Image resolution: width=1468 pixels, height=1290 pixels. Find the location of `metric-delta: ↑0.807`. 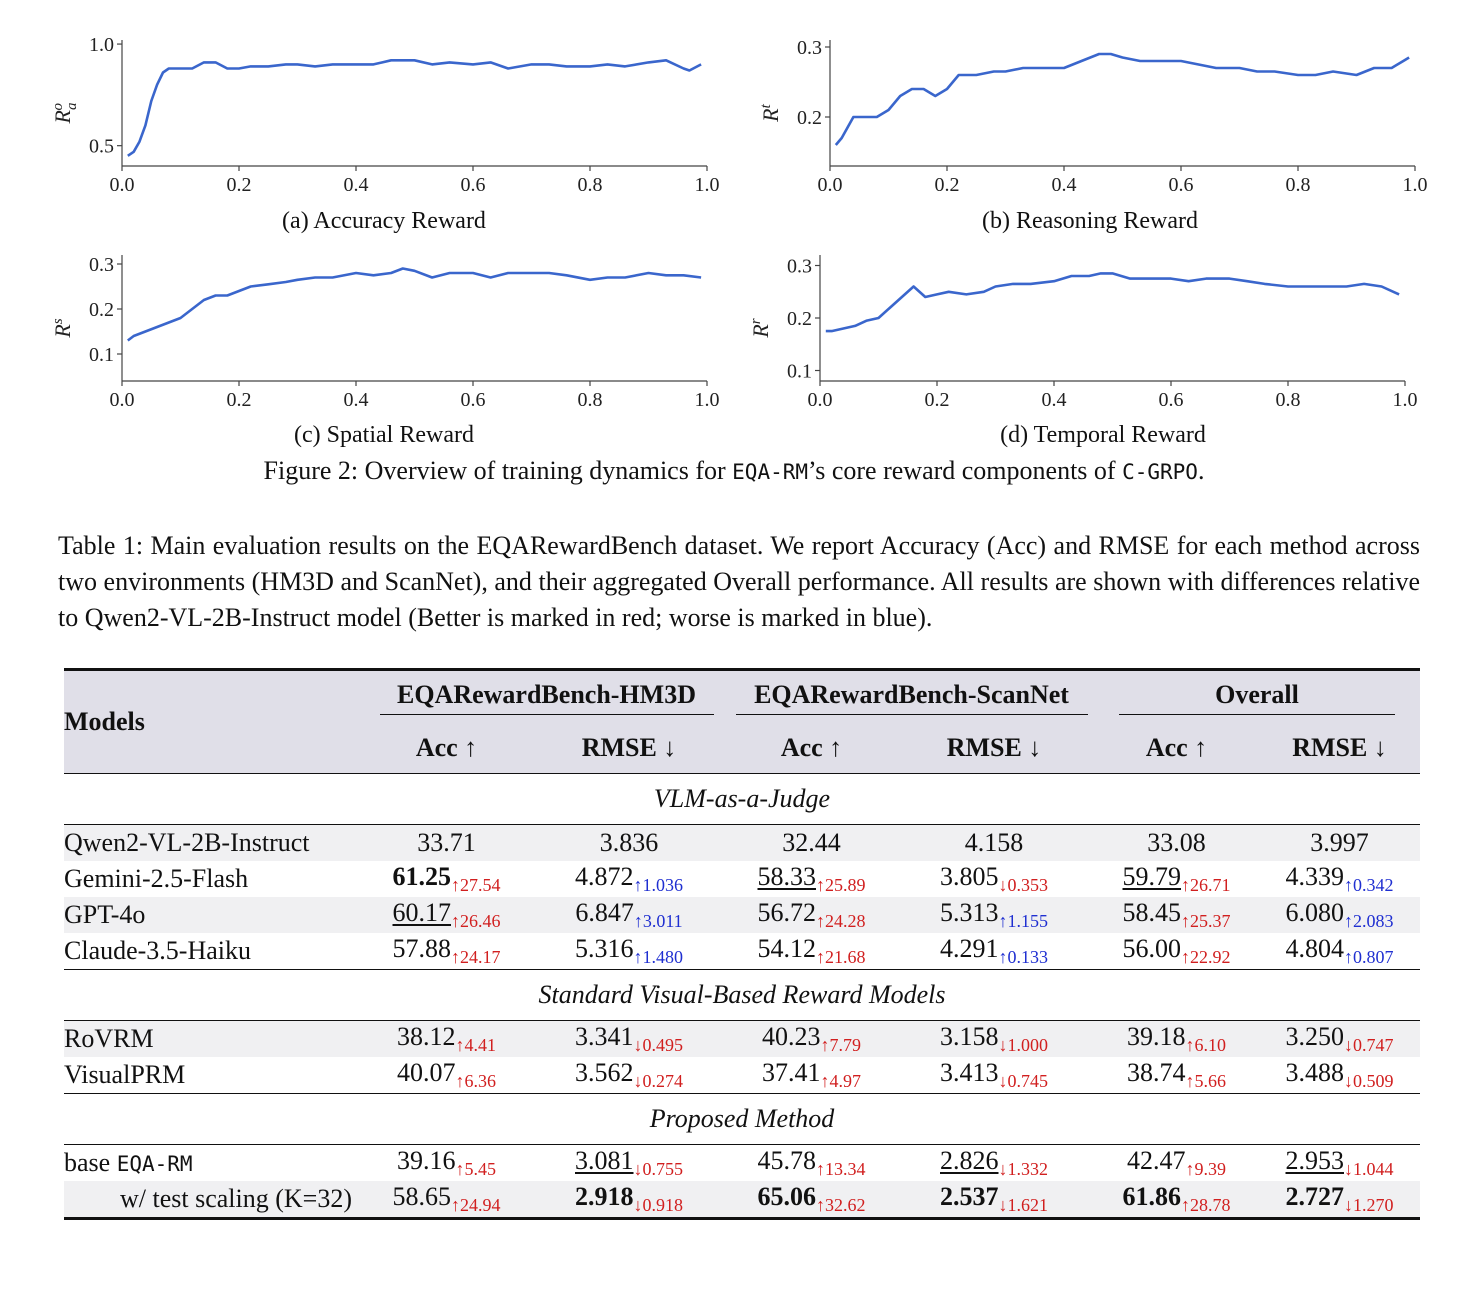

metric-delta: ↑0.807 is located at coordinates (1369, 957).